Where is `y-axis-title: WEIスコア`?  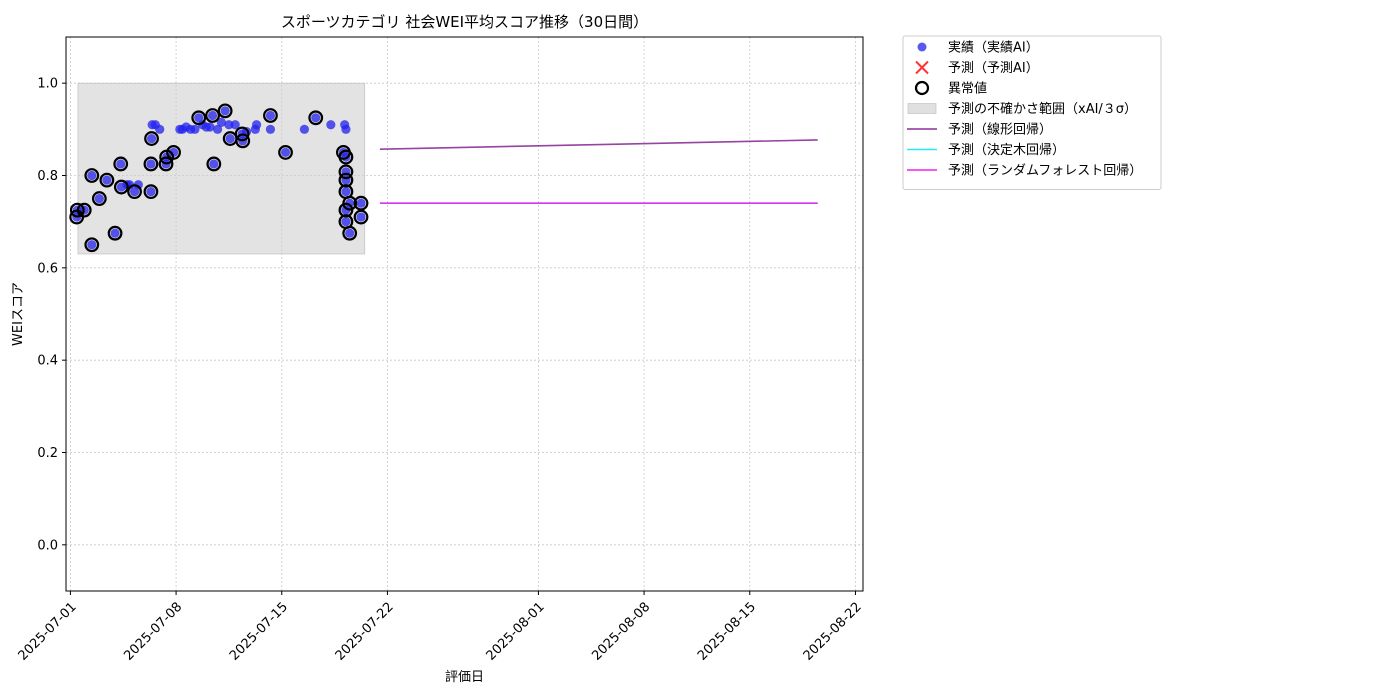 y-axis-title: WEIスコア is located at coordinates (18, 314).